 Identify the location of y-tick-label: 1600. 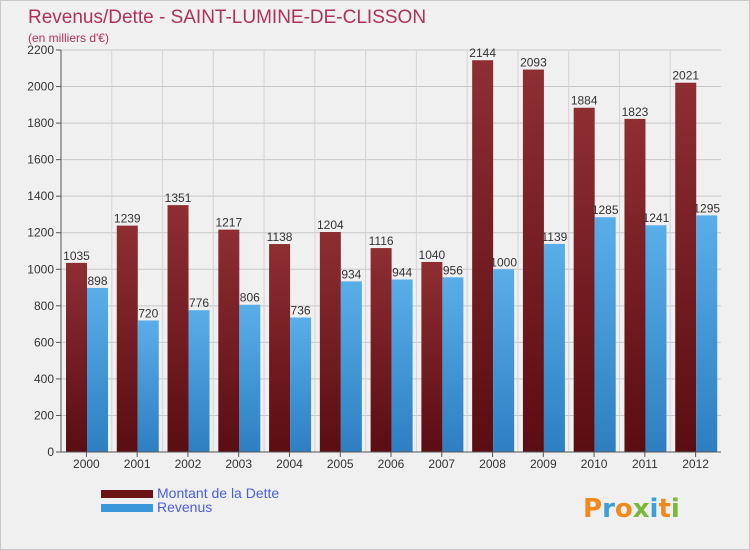
(40, 160).